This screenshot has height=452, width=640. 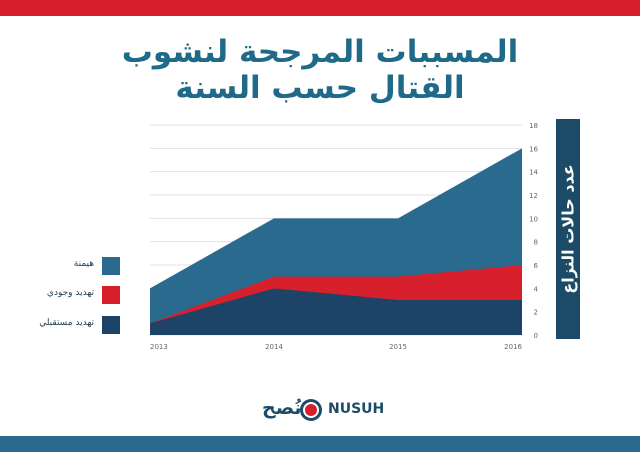 What do you see at coordinates (536, 336) in the screenshot?
I see `y-tick-label-0: 0` at bounding box center [536, 336].